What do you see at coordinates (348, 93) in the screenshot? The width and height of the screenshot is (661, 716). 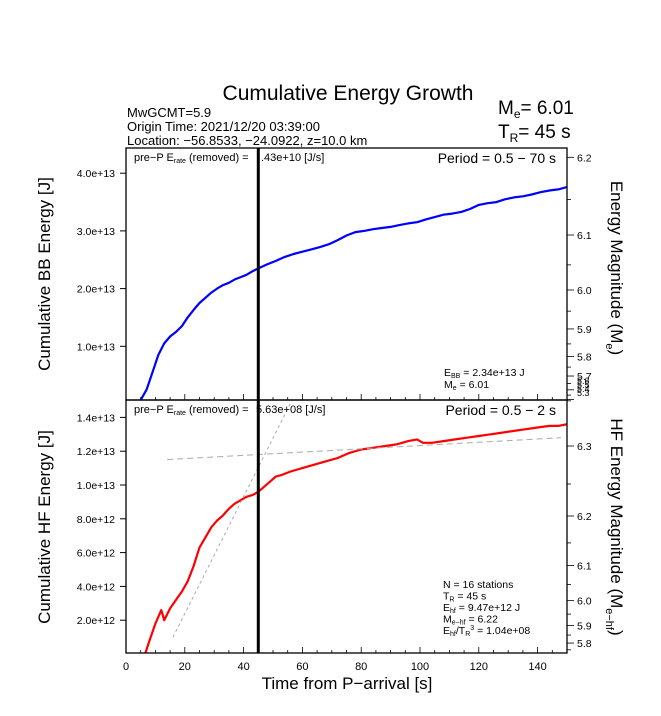 I see `figure-title: Cumulative Energy Growth` at bounding box center [348, 93].